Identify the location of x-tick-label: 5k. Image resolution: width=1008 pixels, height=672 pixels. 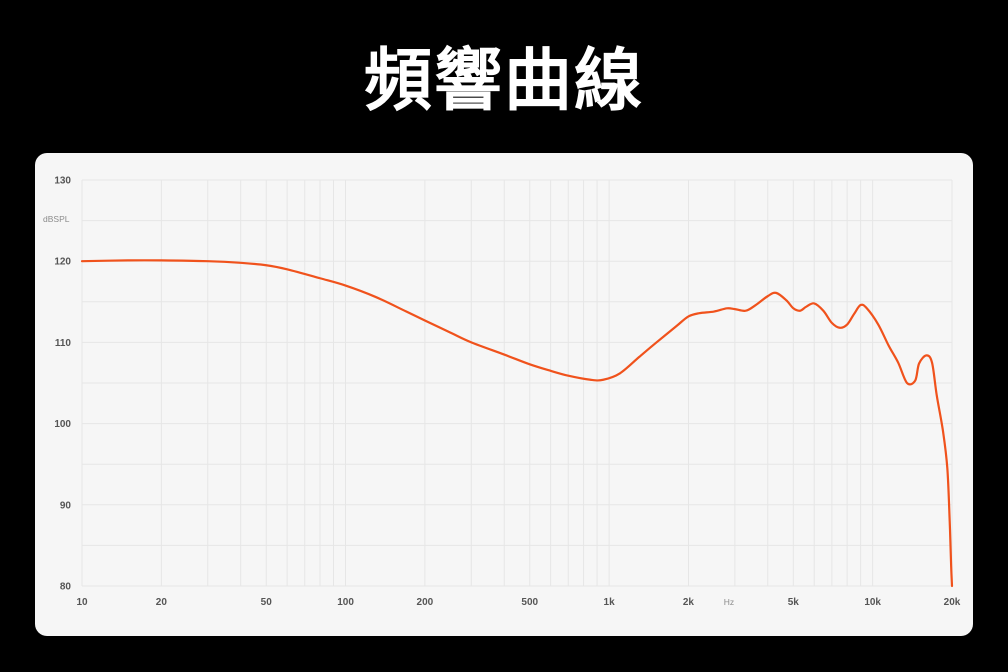
(794, 602).